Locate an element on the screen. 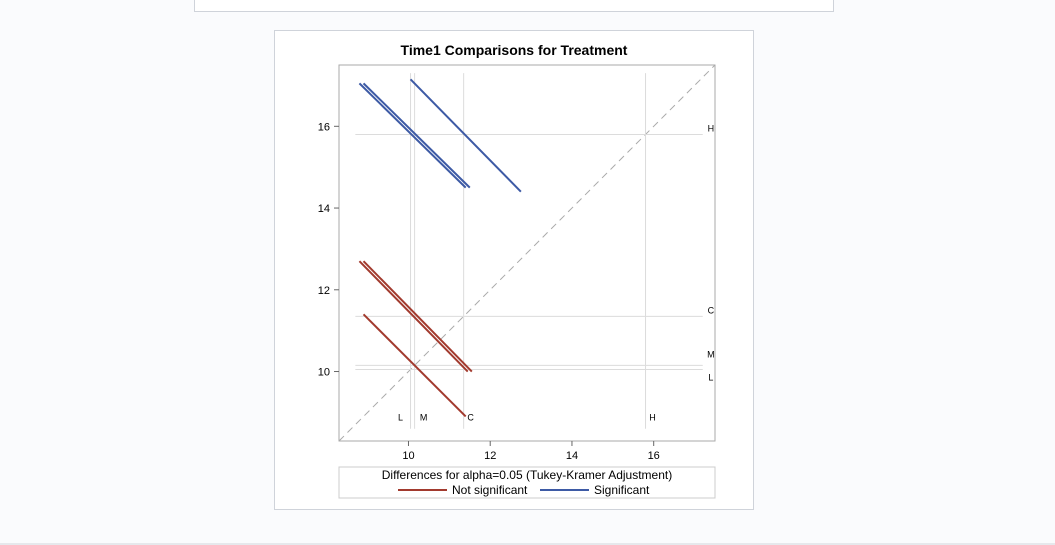  level-label-right-l: L is located at coordinates (710, 377).